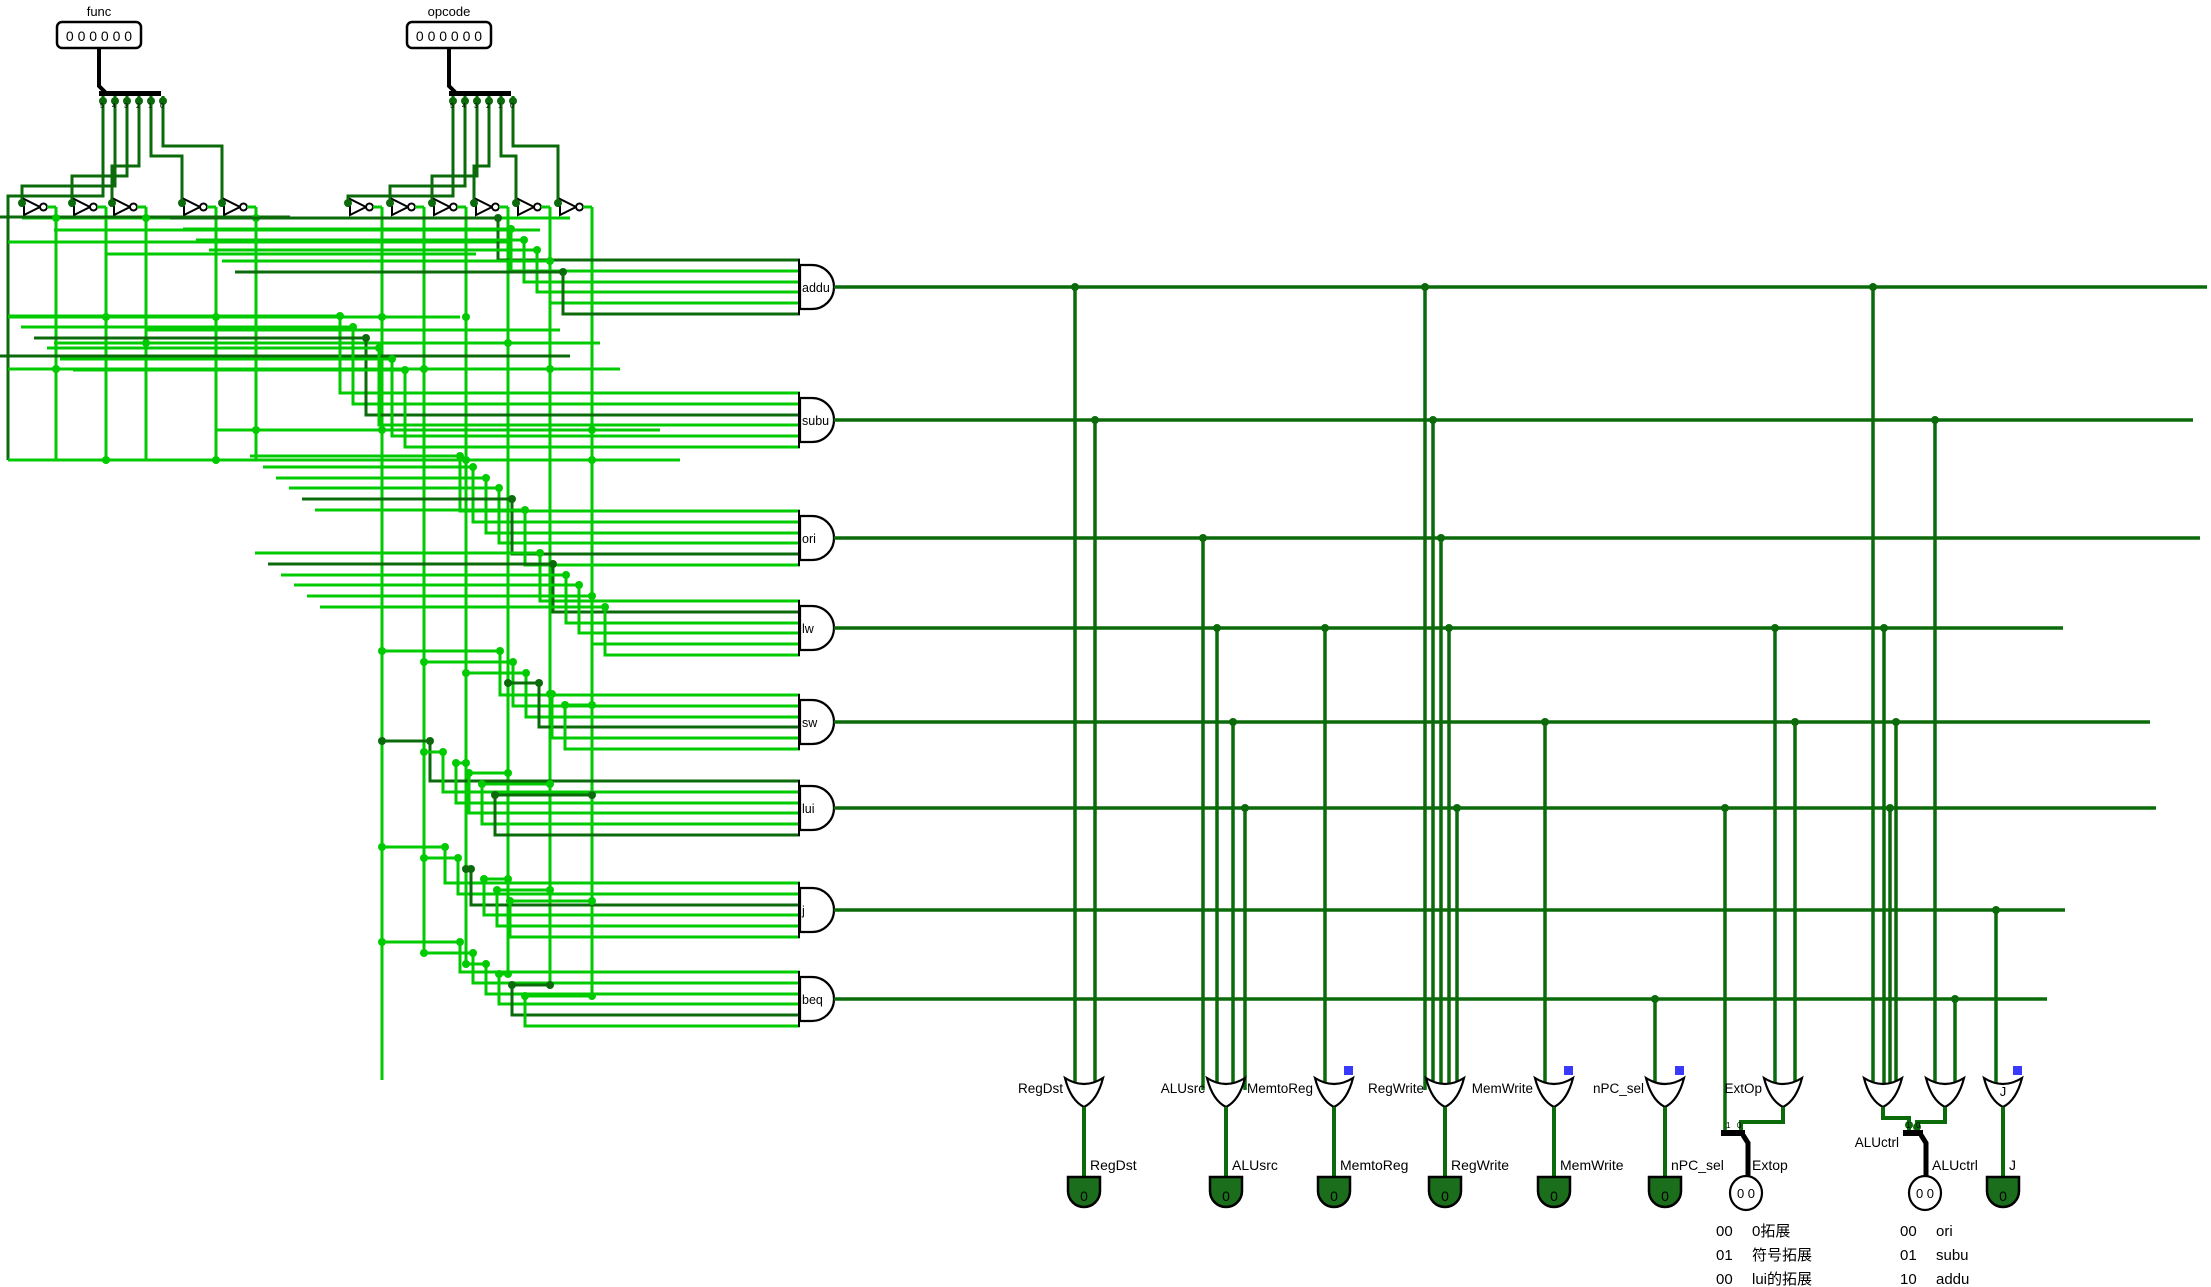  I want to click on pin-value: 0, so click(1445, 1196).